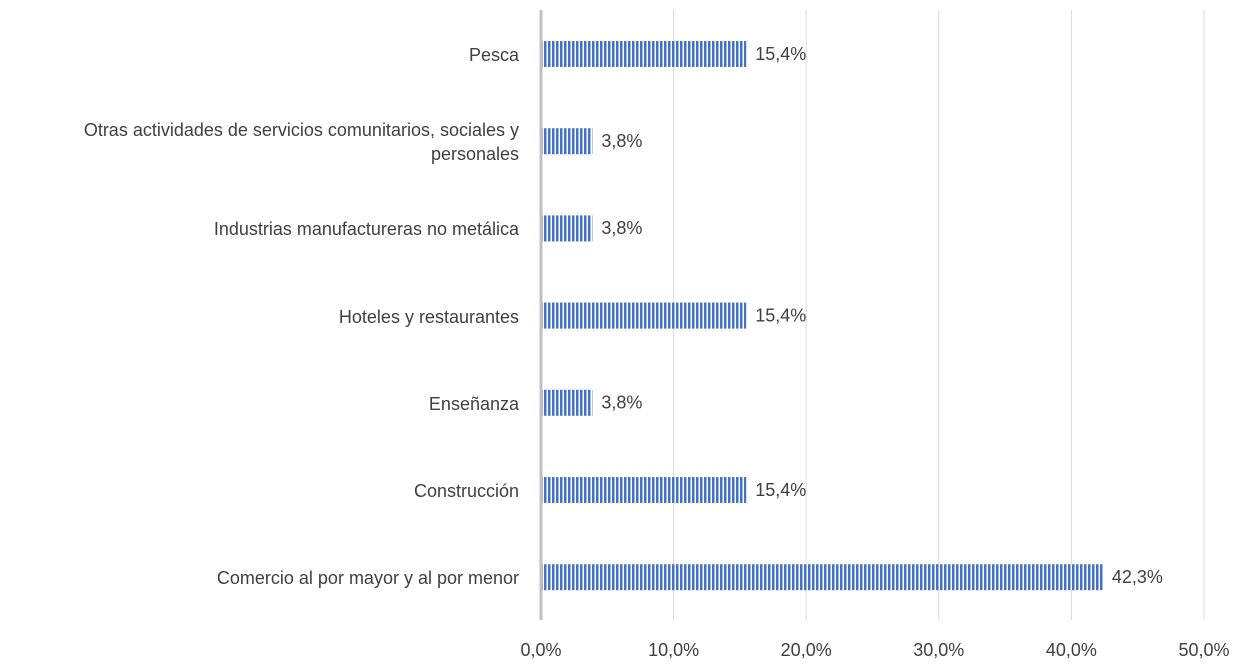 The height and width of the screenshot is (664, 1248). Describe the element at coordinates (366, 229) in the screenshot. I see `category-label: Industrias manufactureras no metálica` at that location.